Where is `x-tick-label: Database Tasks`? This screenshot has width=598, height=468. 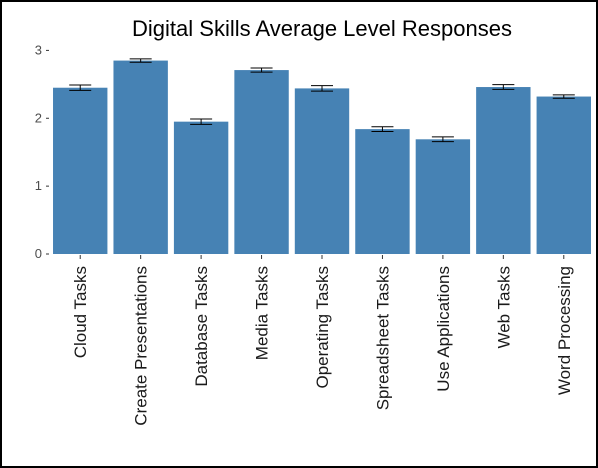
x-tick-label: Database Tasks is located at coordinates (201, 326).